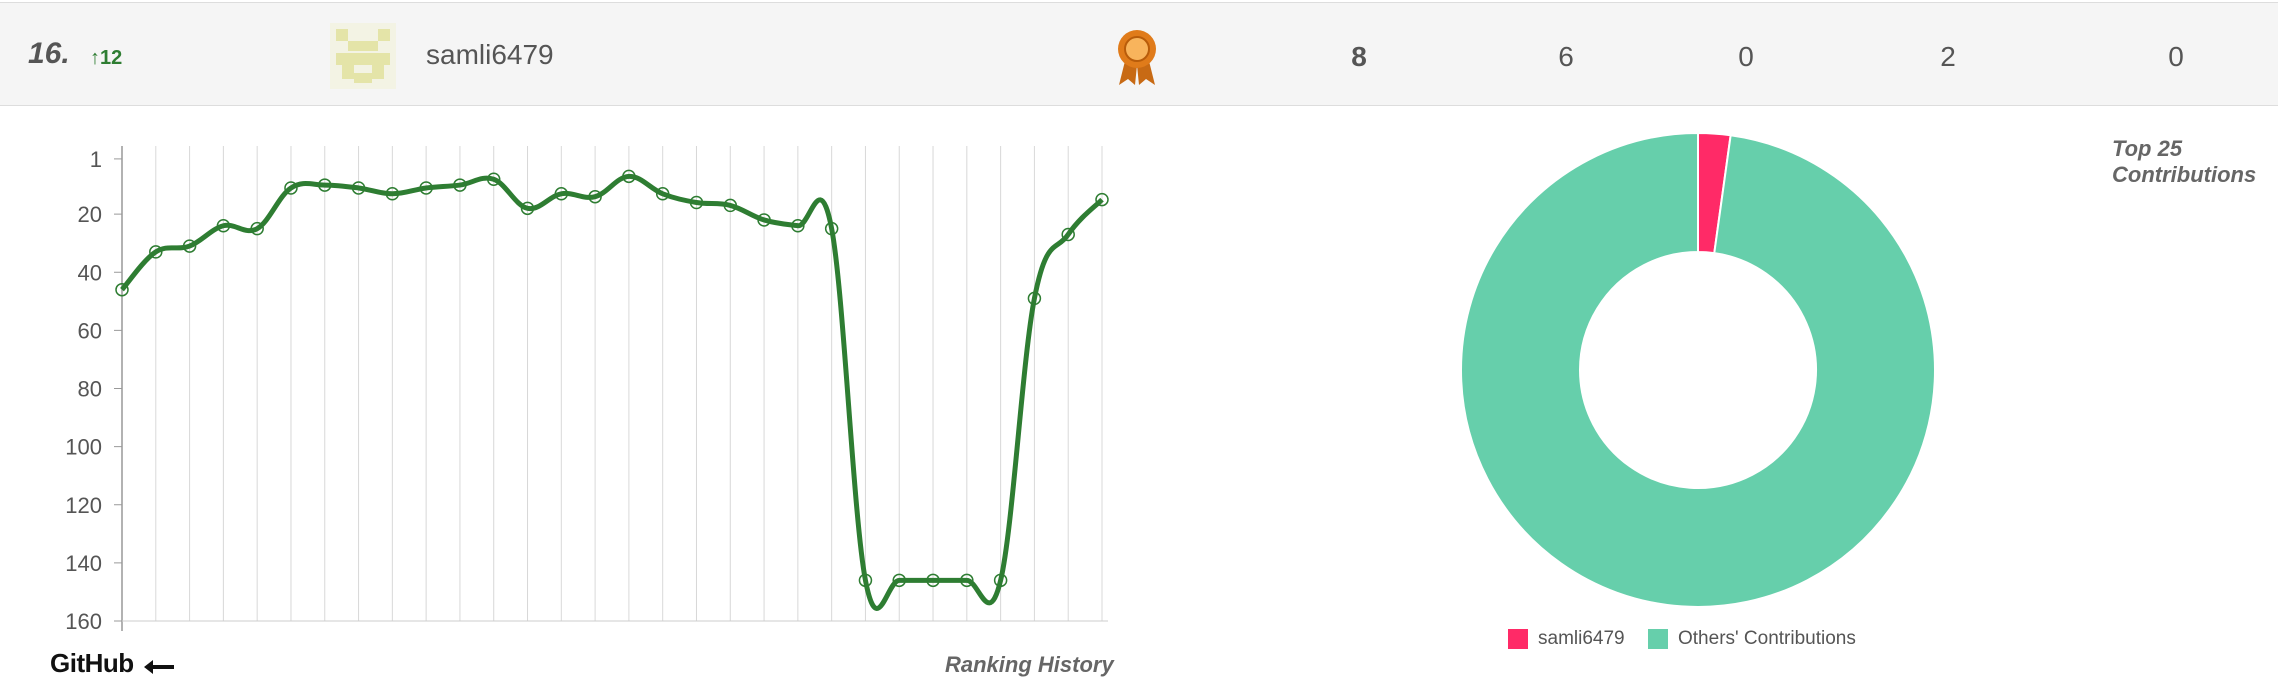 This screenshot has height=694, width=2278. What do you see at coordinates (1518, 639) in the screenshot?
I see `legend-swatch-user` at bounding box center [1518, 639].